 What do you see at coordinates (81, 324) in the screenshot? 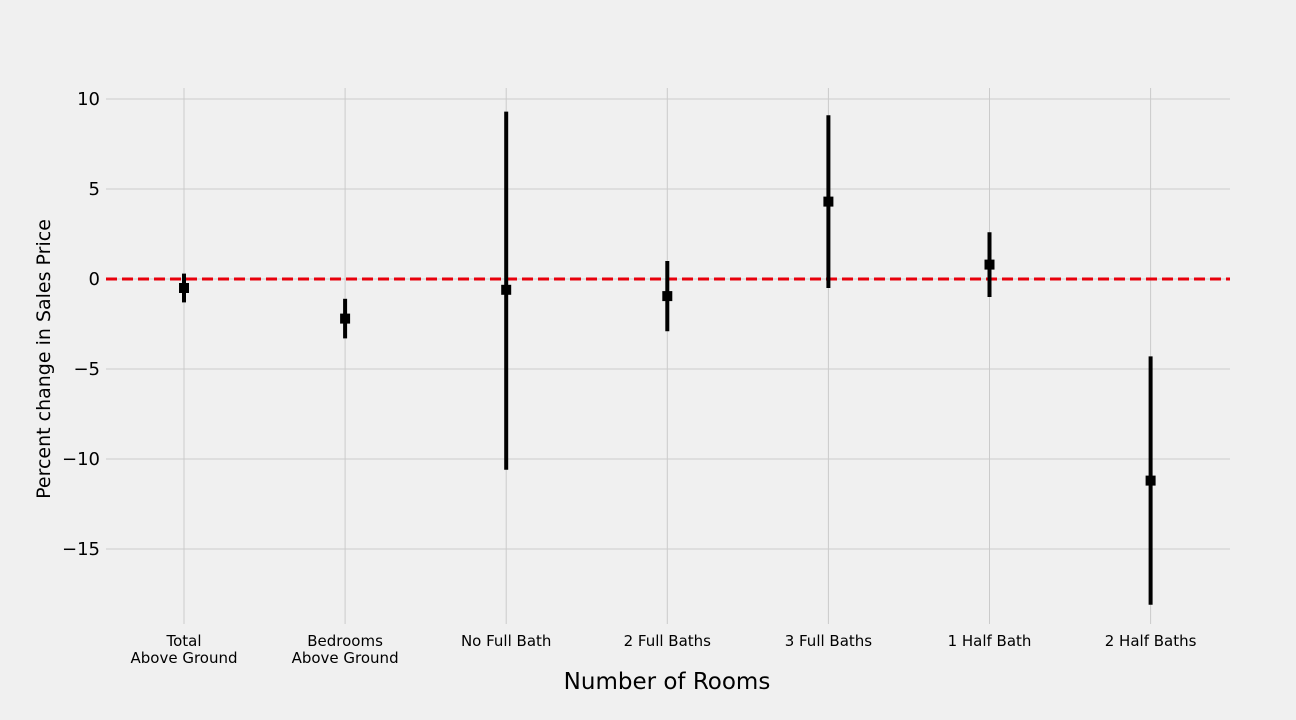
I see `y-tick-labels: 10 5 0 −5 −10 −15` at bounding box center [81, 324].